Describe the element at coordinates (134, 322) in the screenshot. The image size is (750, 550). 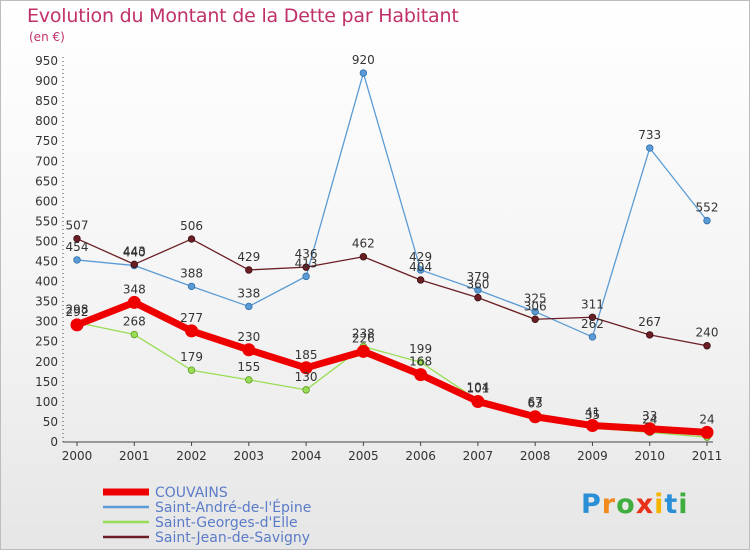
I see `data-label: 268` at that location.